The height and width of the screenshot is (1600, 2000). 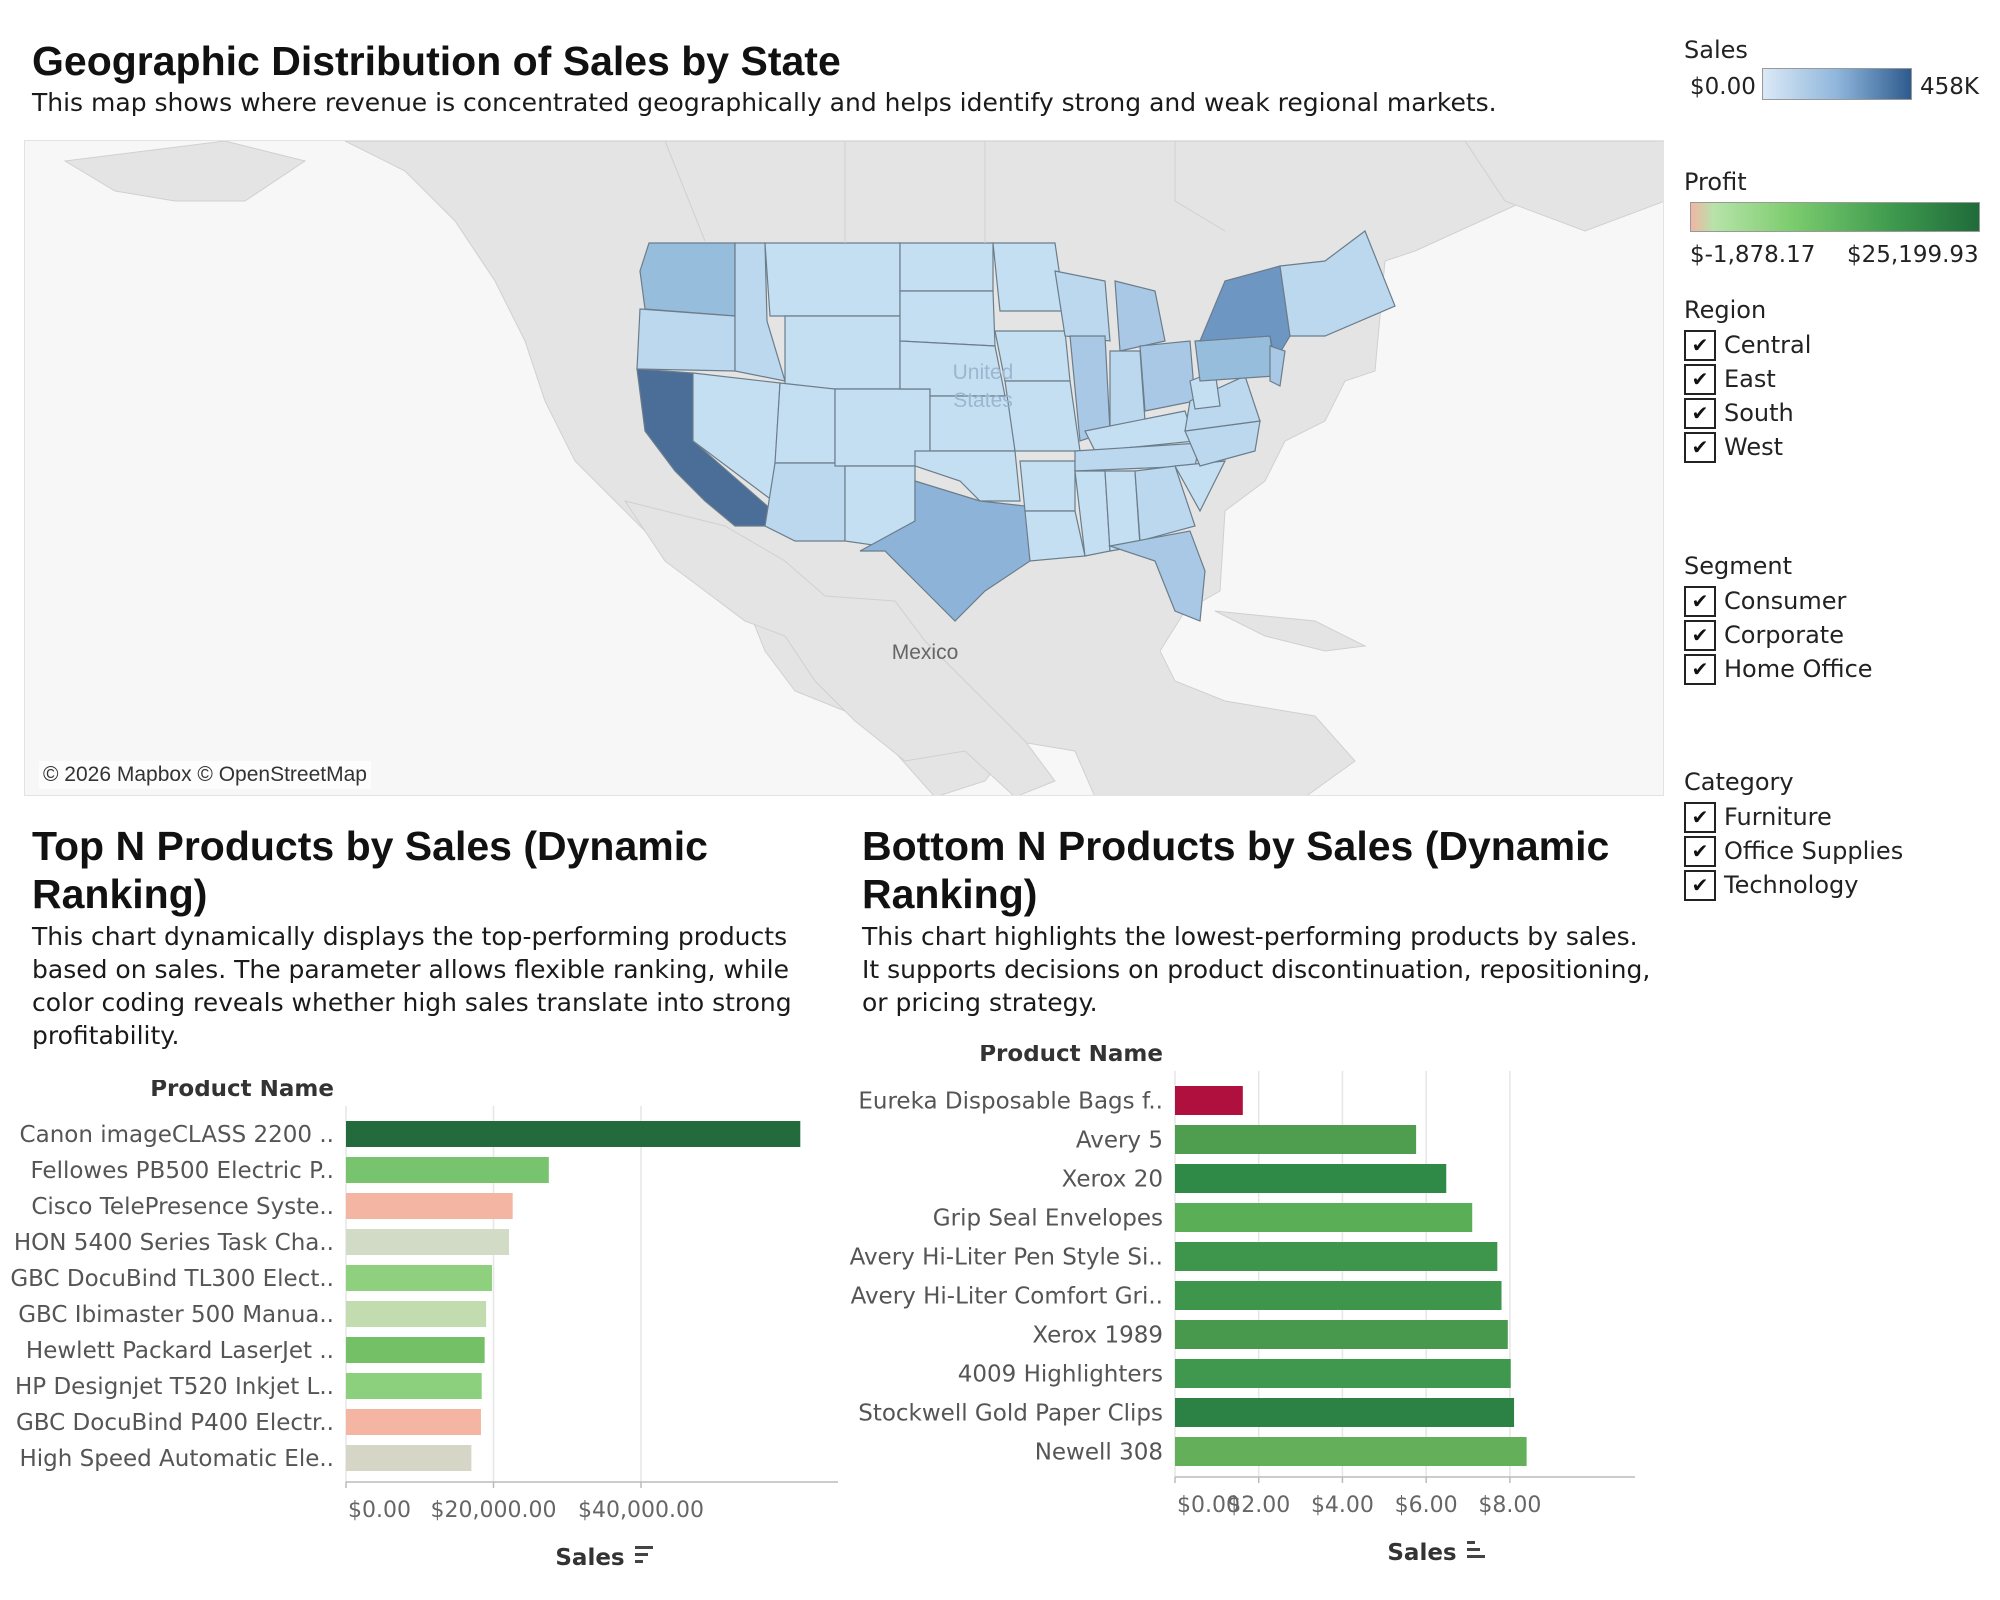 I want to click on state-utah, so click(x=805, y=423).